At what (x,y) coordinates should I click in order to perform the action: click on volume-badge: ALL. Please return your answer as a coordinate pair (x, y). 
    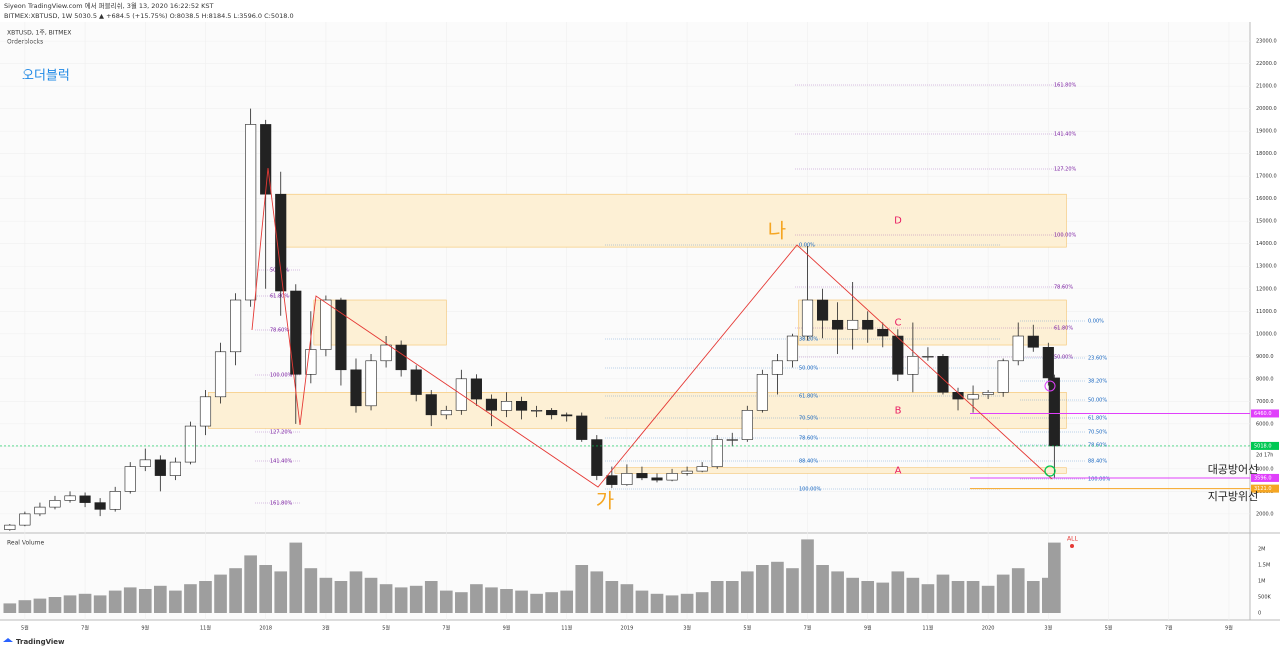
    Looking at the image, I should click on (1072, 539).